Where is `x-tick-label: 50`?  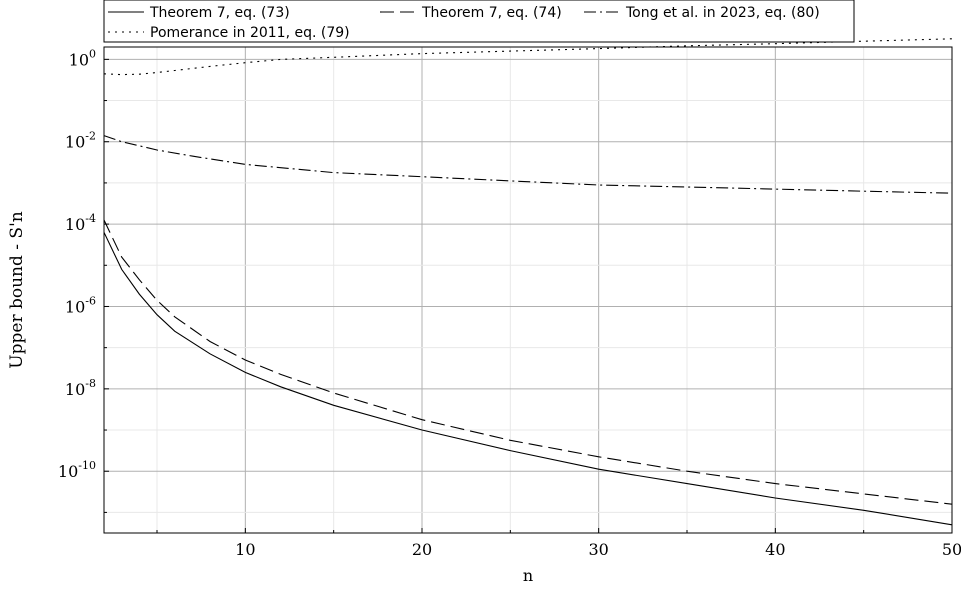
x-tick-label: 50 is located at coordinates (951, 549).